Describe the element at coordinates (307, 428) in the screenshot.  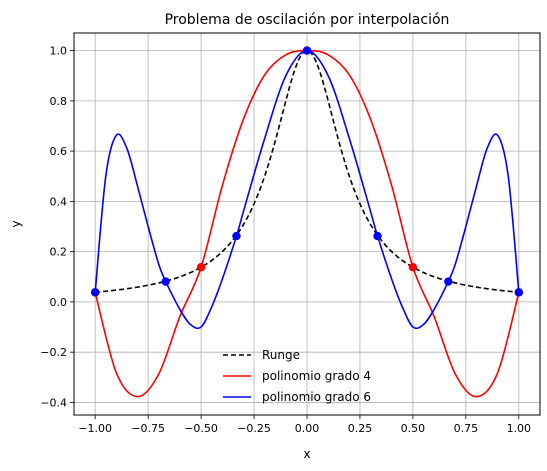
I see `x-tick-label: 0.00` at that location.